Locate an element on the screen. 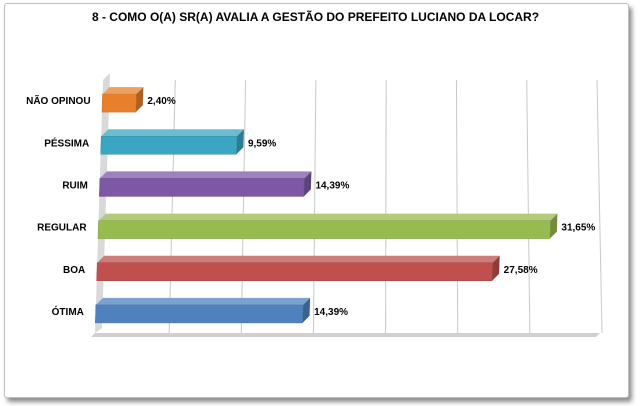  category-label: BOA is located at coordinates (74, 270).